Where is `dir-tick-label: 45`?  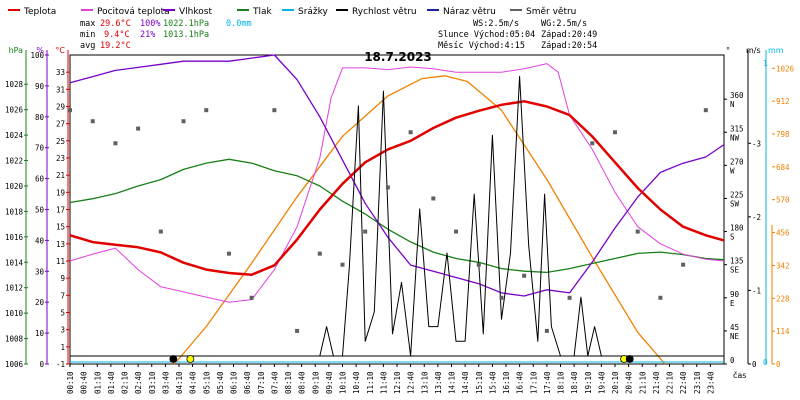
dir-tick-label: 45 is located at coordinates (734, 327).